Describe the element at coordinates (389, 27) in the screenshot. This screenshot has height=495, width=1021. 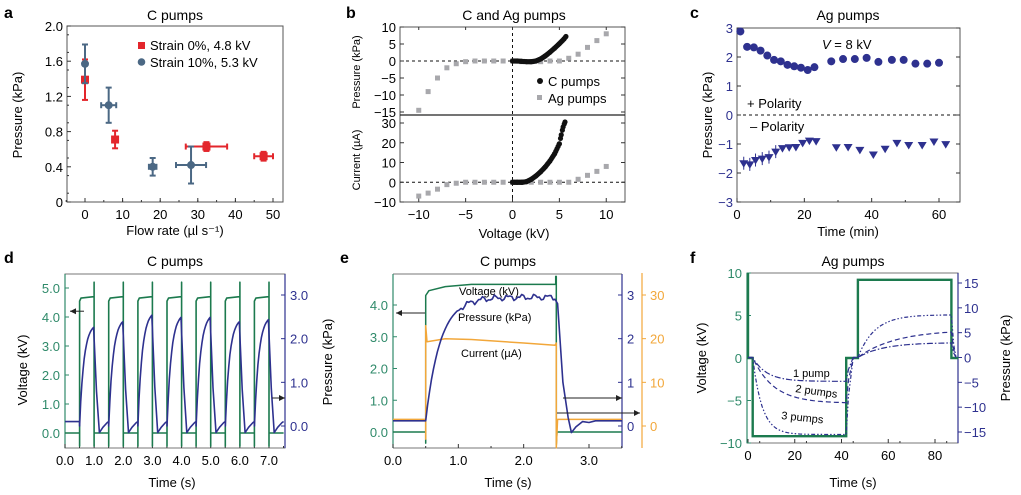
I see `panel-b-ytick-label-top: 10` at that location.